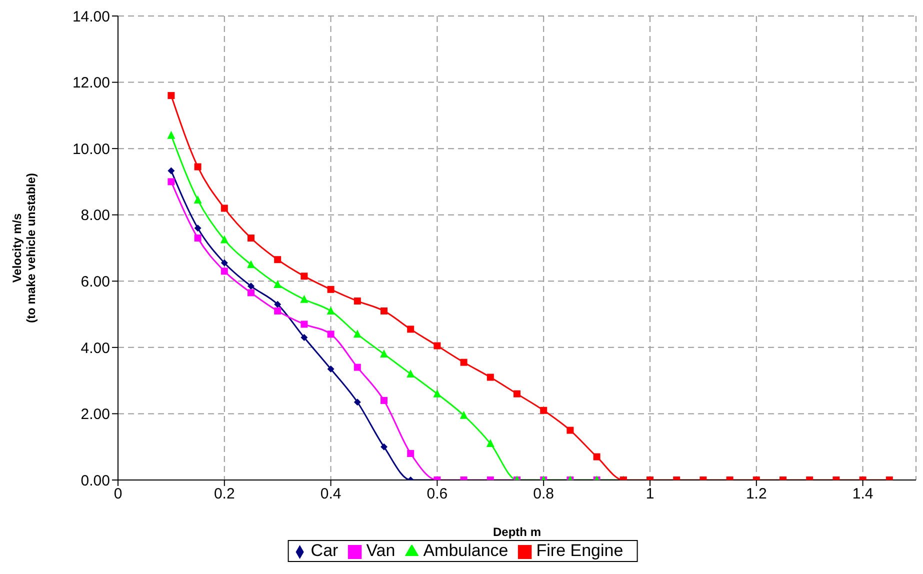  What do you see at coordinates (543, 494) in the screenshot?
I see `x-tick-label: 0.8` at bounding box center [543, 494].